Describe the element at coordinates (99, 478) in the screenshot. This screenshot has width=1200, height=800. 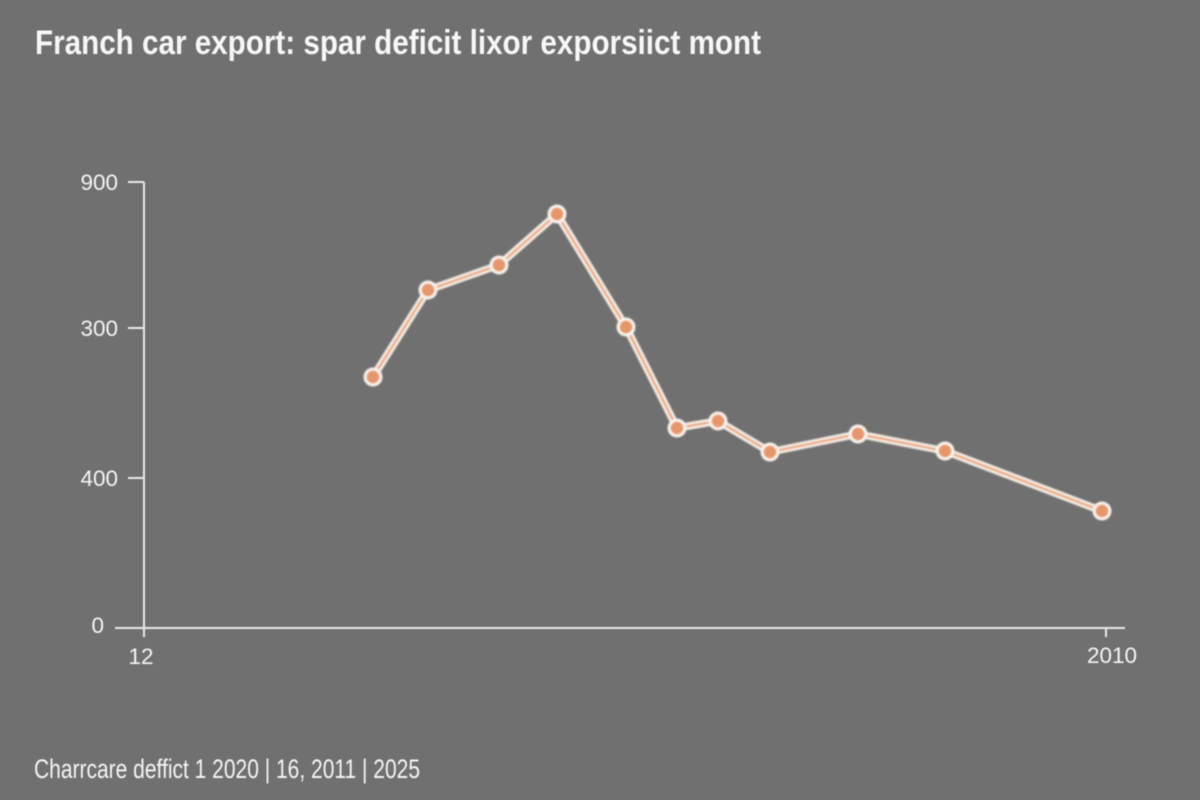
I see `svg-text: 400` at that location.